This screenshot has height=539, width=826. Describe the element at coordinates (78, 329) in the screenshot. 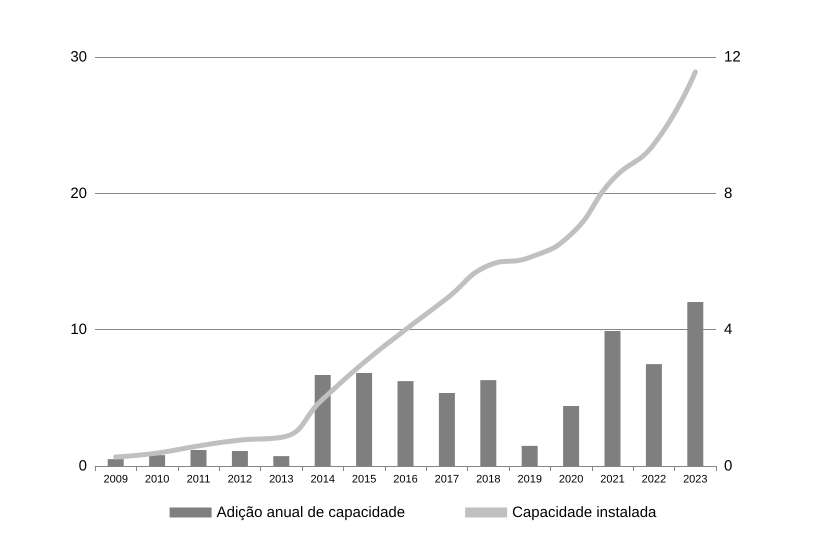

I see `y-tick-label: 10` at that location.